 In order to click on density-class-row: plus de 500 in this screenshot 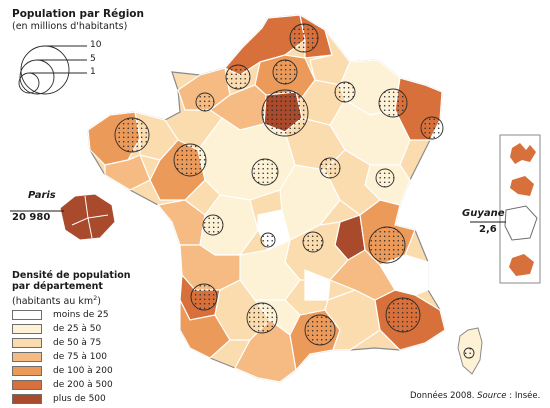, I will do `click(59, 399)`.